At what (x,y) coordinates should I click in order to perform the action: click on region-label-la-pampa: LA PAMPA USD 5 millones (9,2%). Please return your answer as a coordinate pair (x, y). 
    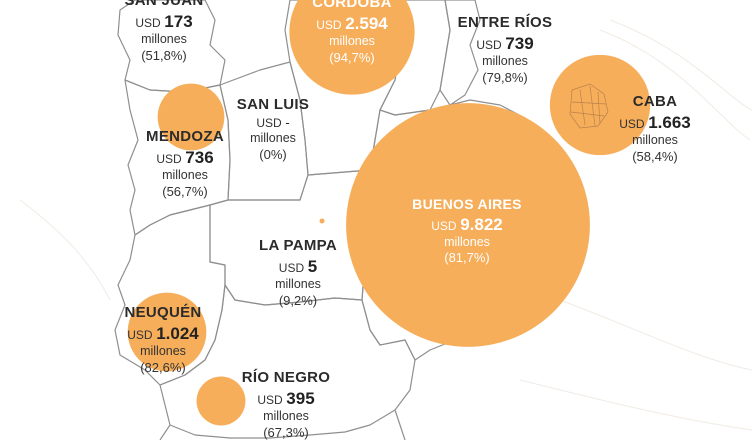
    Looking at the image, I should click on (298, 273).